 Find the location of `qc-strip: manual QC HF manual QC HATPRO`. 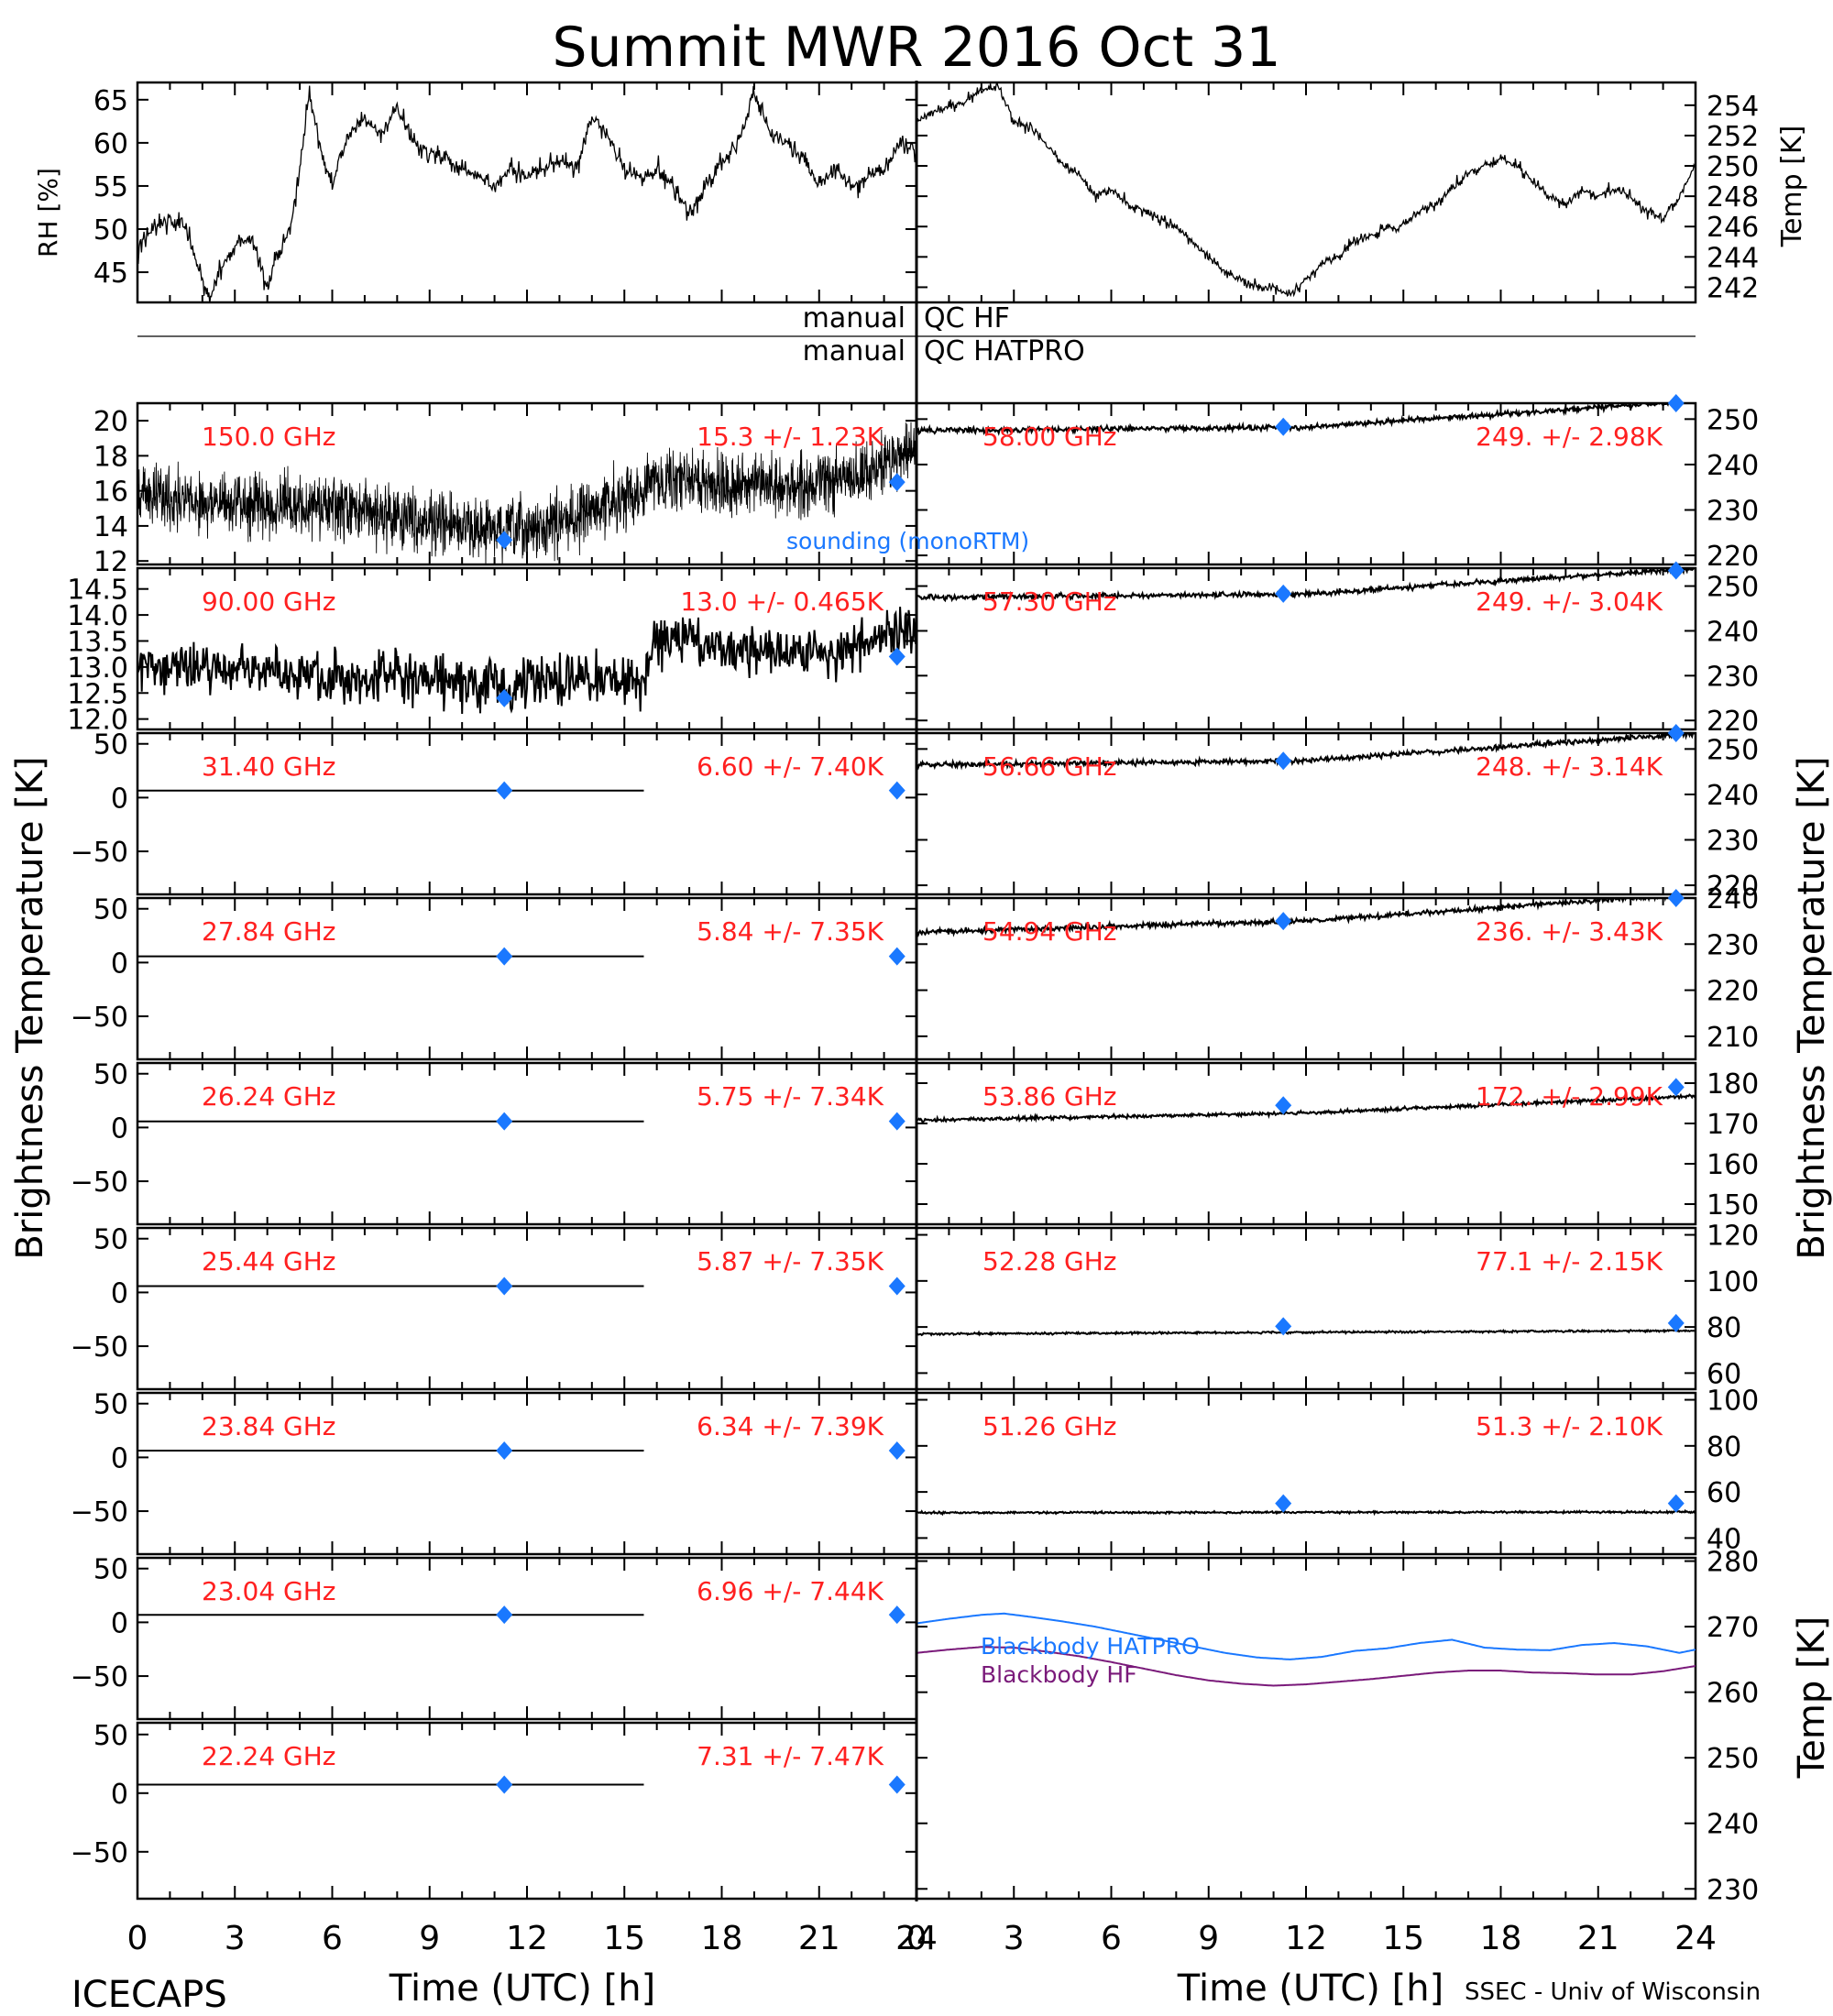

qc-strip: manual QC HF manual QC HATPRO is located at coordinates (916, 334).